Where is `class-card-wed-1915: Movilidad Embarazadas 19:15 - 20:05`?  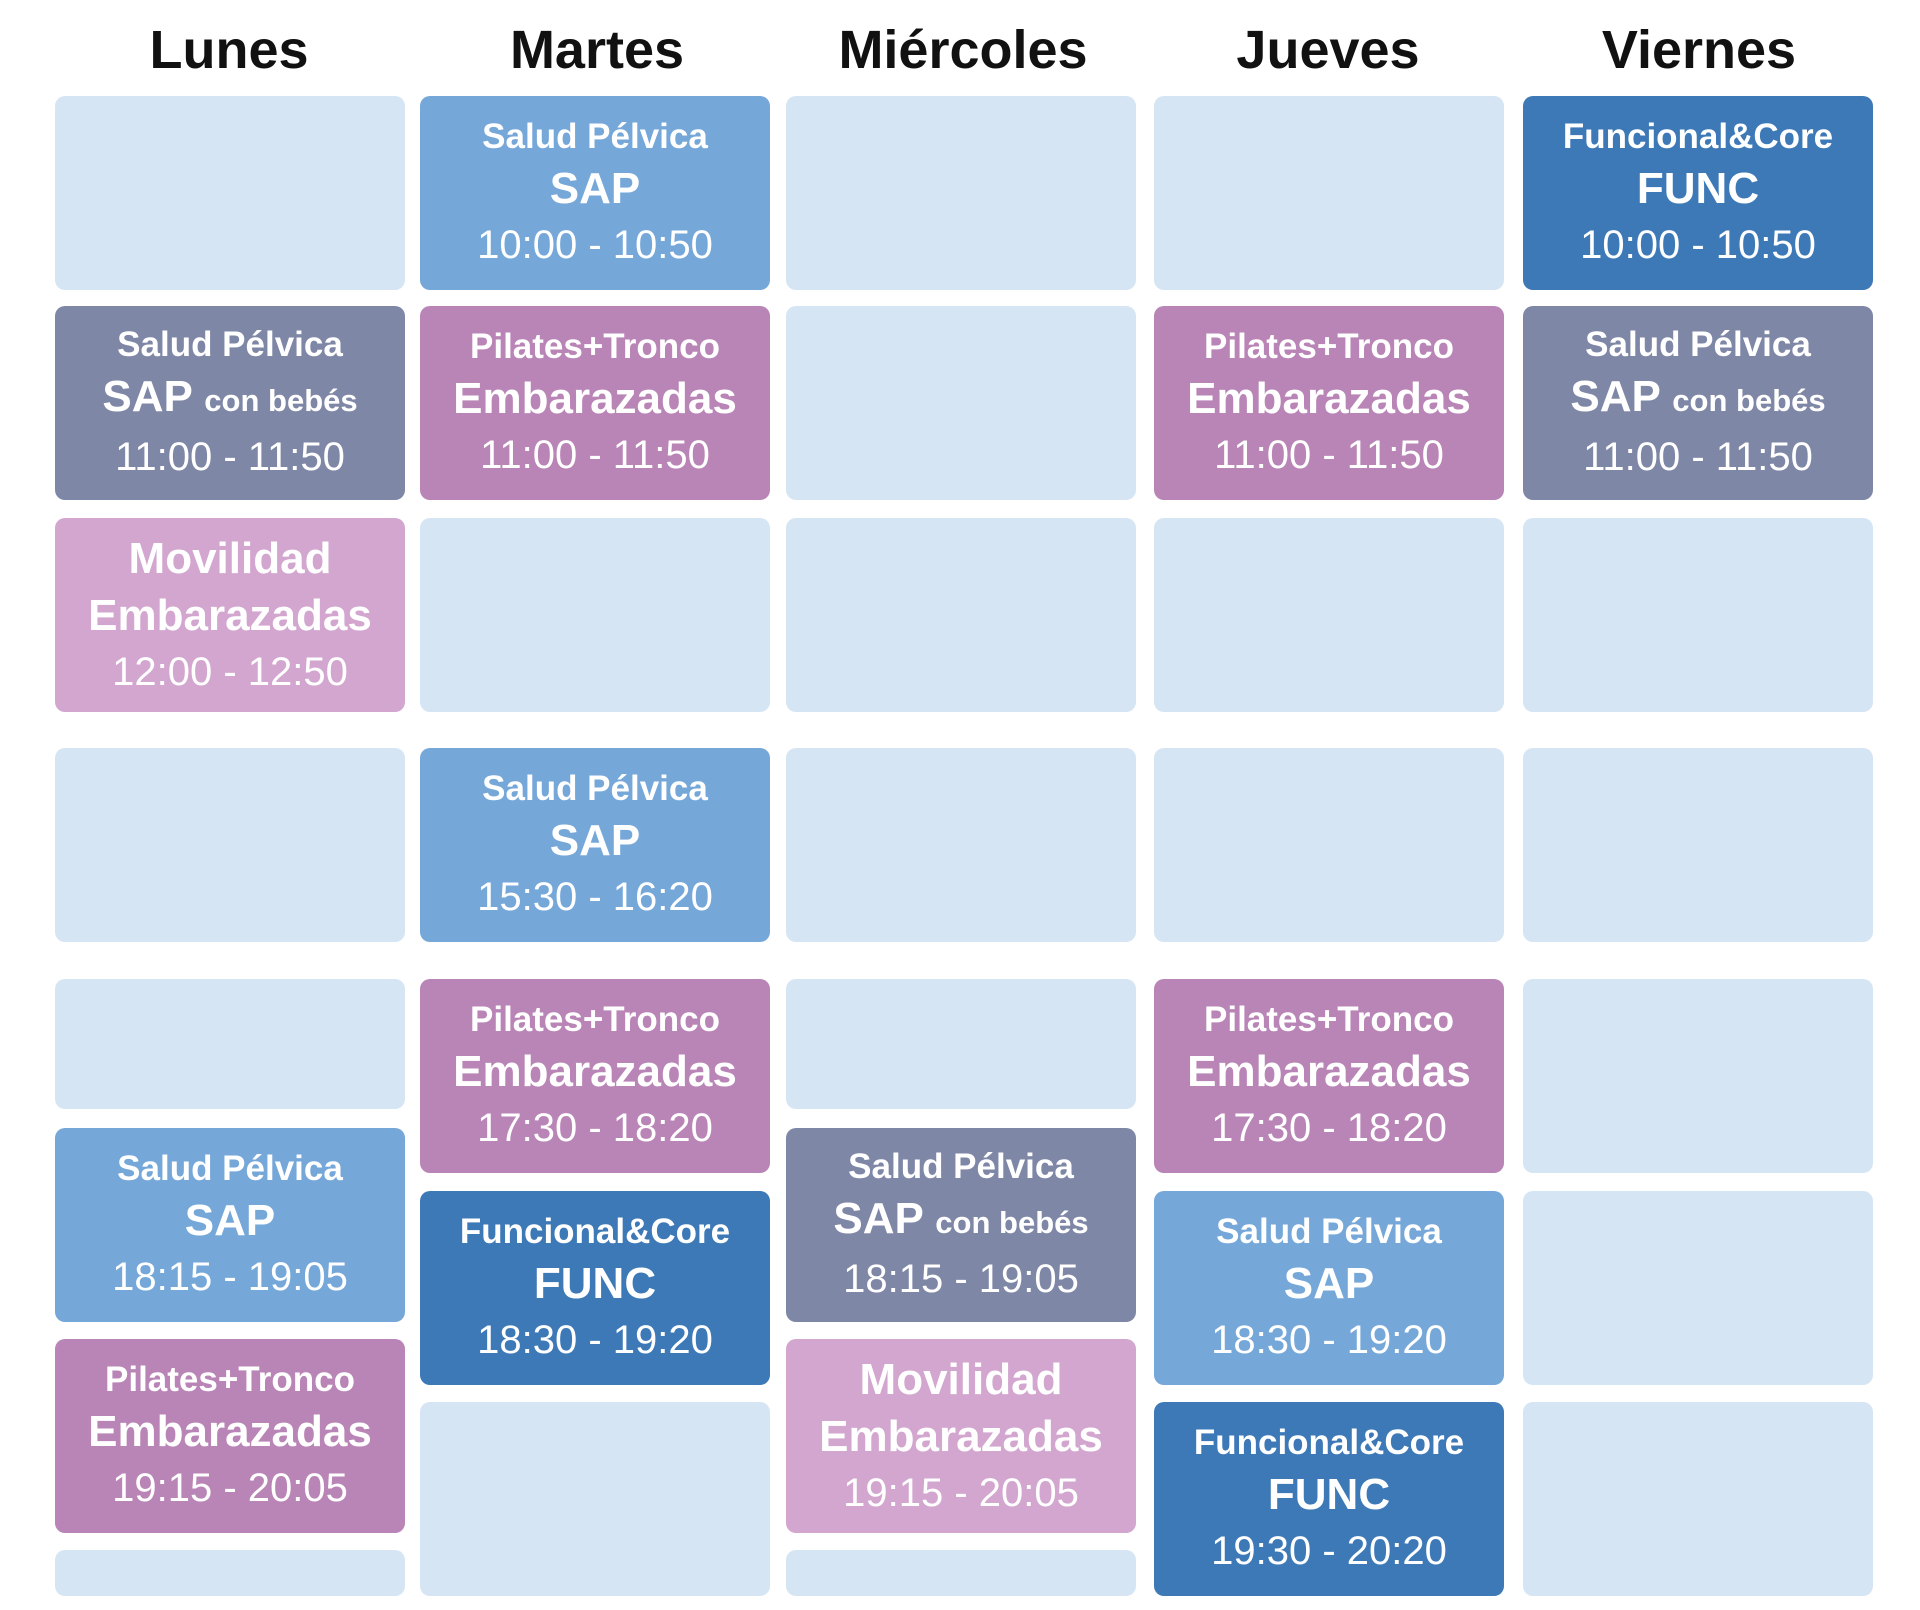
class-card-wed-1915: Movilidad Embarazadas 19:15 - 20:05 is located at coordinates (961, 1436).